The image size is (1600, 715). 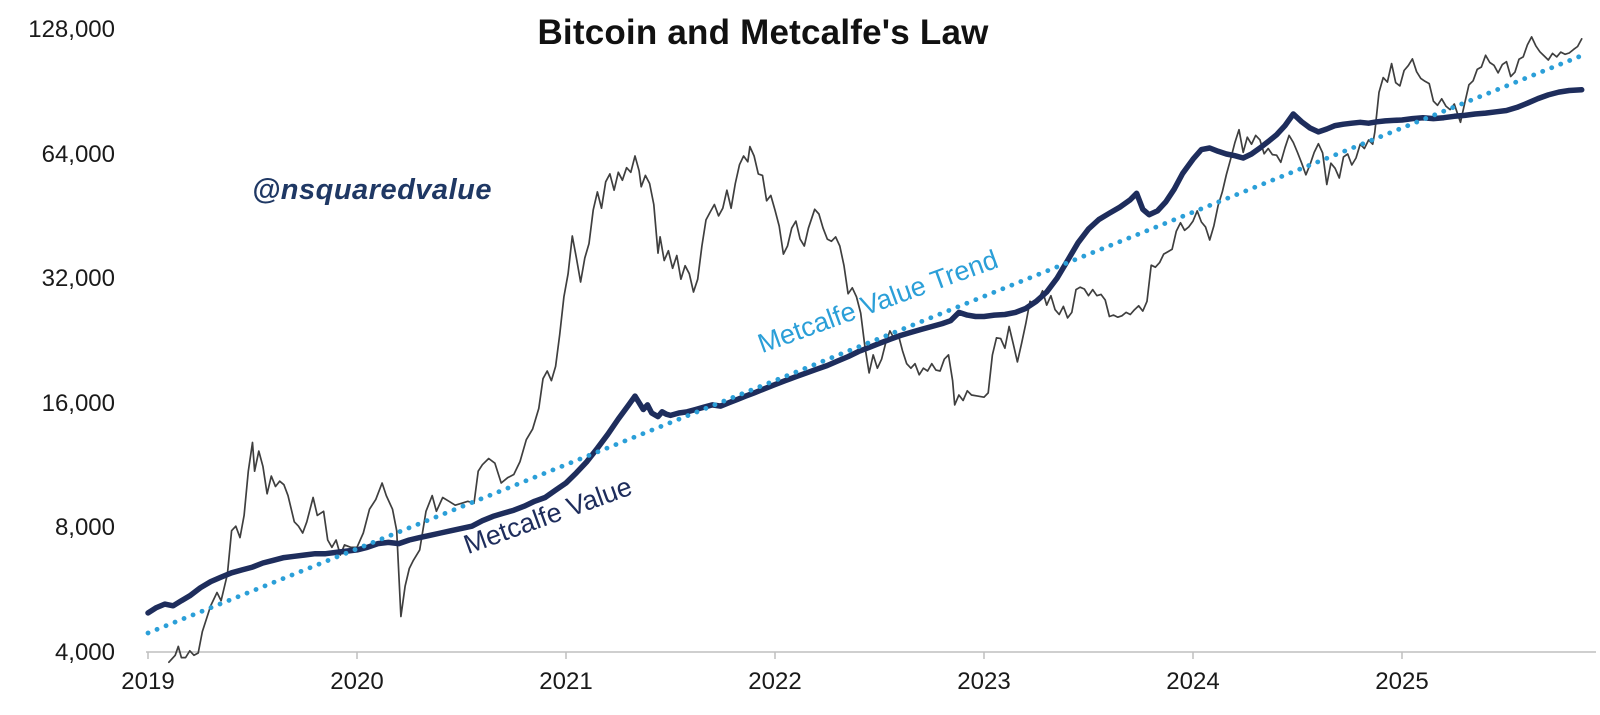 What do you see at coordinates (566, 681) in the screenshot?
I see `x-tick-label-2021: 2021` at bounding box center [566, 681].